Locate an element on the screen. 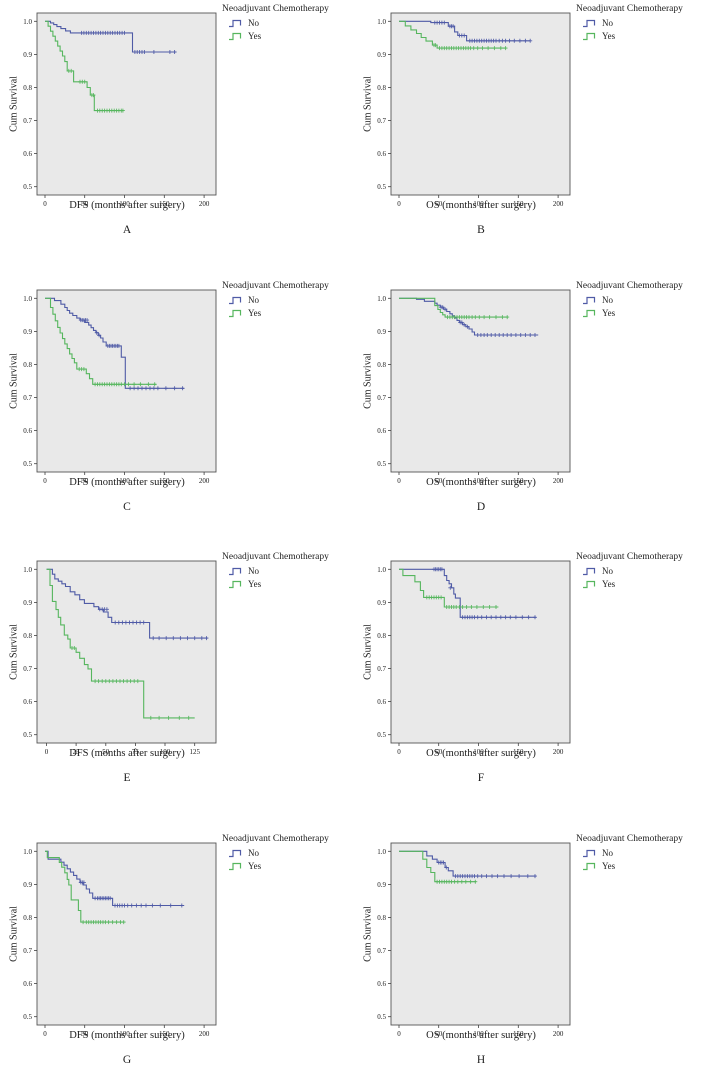 The height and width of the screenshot is (1070, 708). panel-letter: H is located at coordinates (481, 1060).